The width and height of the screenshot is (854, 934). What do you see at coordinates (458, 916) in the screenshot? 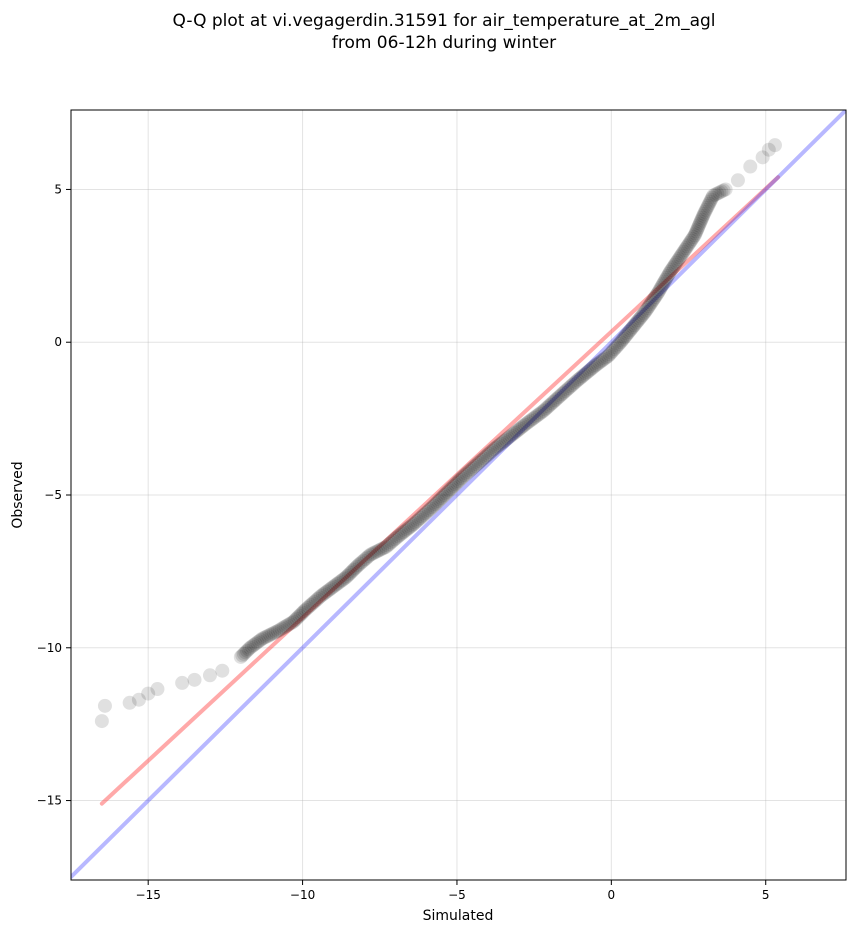
I see `x-axis-label: Simulated` at bounding box center [458, 916].